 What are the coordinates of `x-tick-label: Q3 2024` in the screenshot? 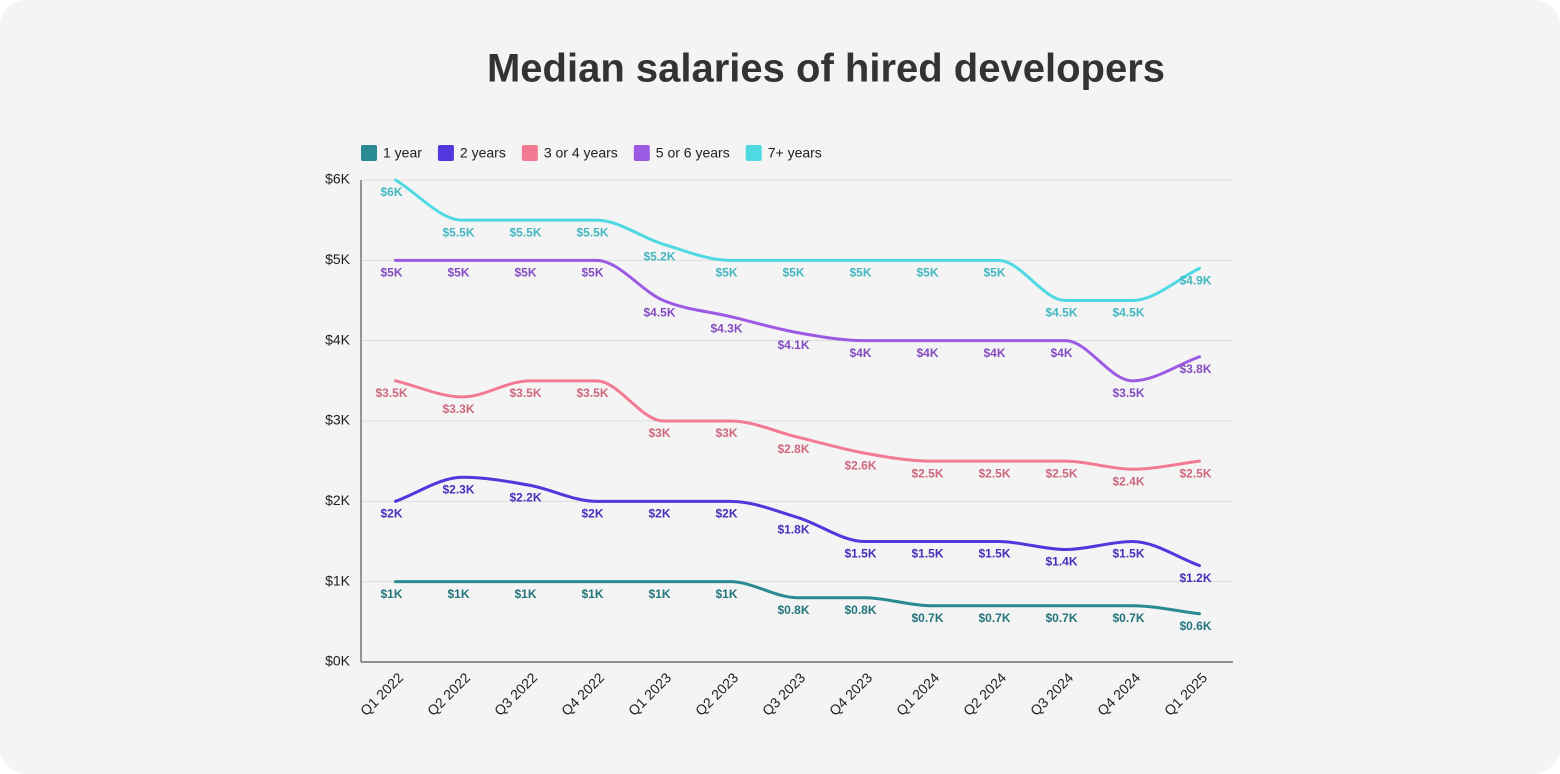 It's located at (1051, 693).